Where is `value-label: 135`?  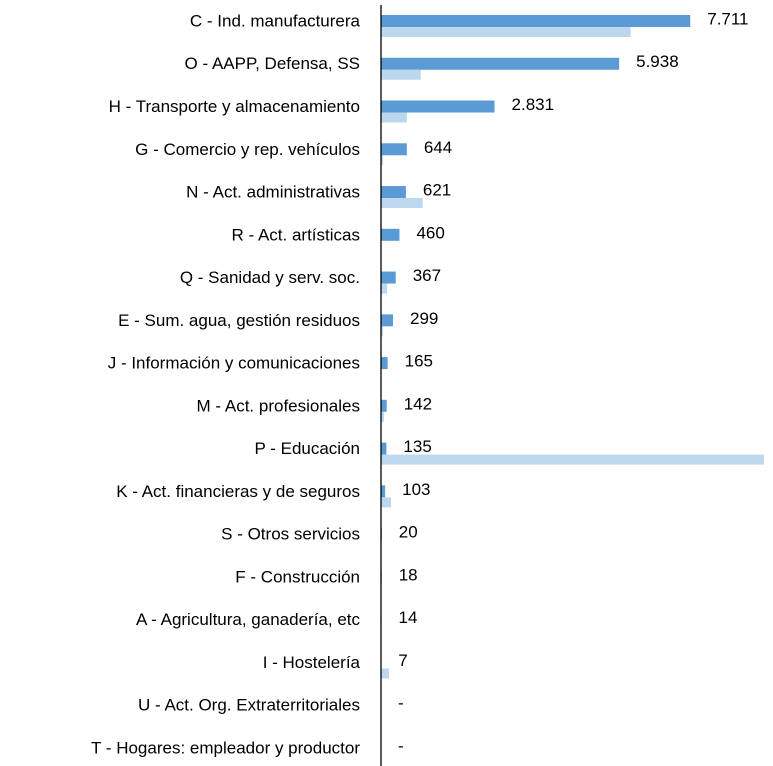
value-label: 135 is located at coordinates (417, 446).